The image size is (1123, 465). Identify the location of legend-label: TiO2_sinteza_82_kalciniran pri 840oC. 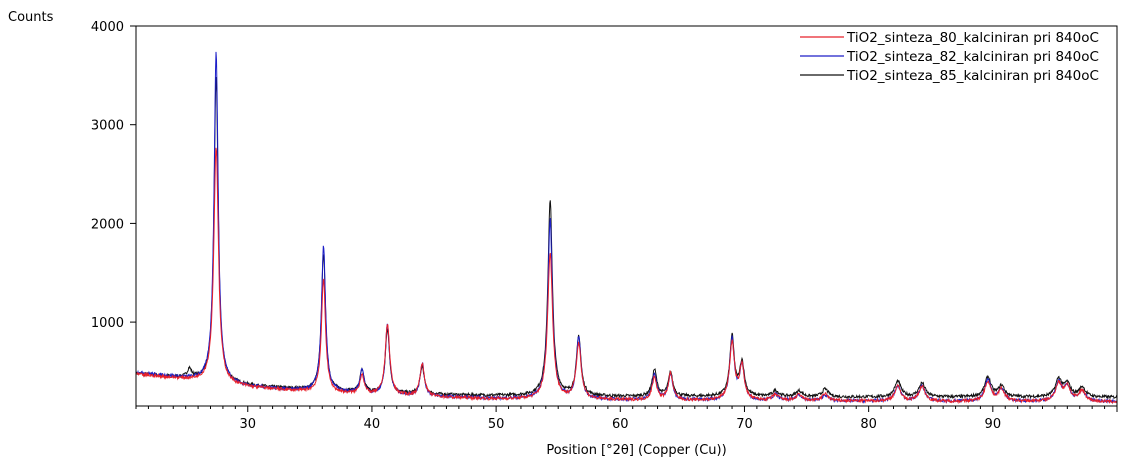
(972, 57).